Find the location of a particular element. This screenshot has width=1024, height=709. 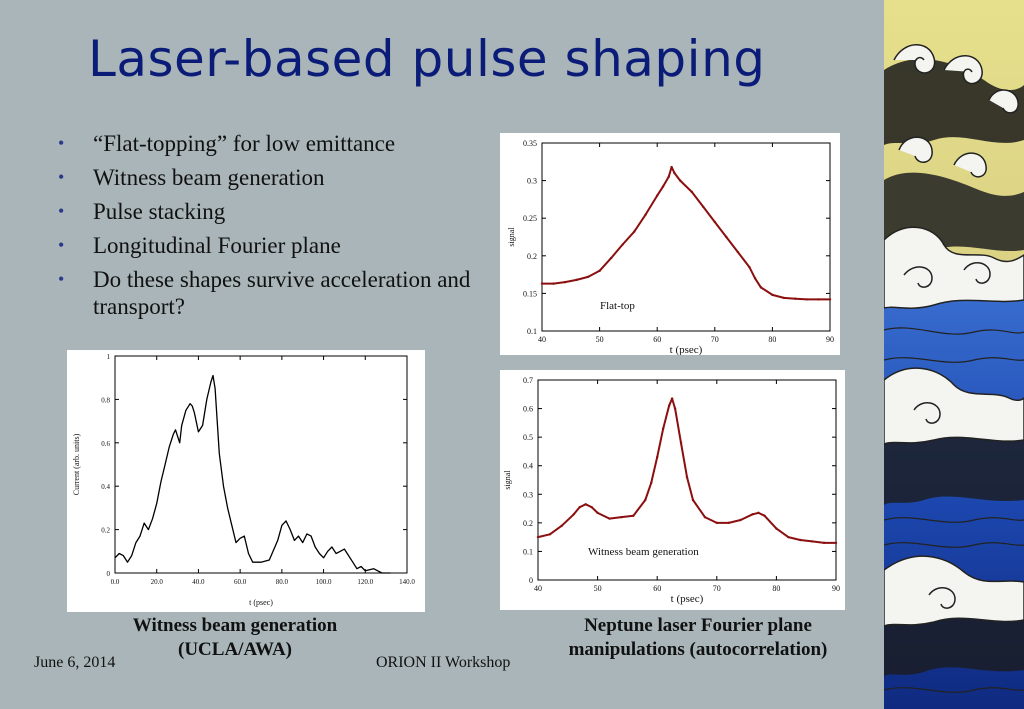

chart-annotation: Flat-top is located at coordinates (617, 306).